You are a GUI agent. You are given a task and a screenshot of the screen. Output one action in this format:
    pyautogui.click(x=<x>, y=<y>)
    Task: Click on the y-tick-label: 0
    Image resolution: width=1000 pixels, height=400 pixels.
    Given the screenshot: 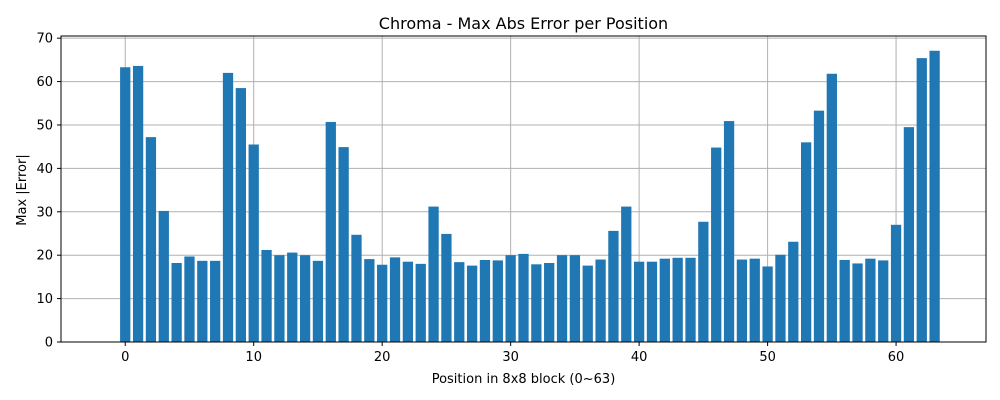 What is the action you would take?
    pyautogui.click(x=49, y=343)
    